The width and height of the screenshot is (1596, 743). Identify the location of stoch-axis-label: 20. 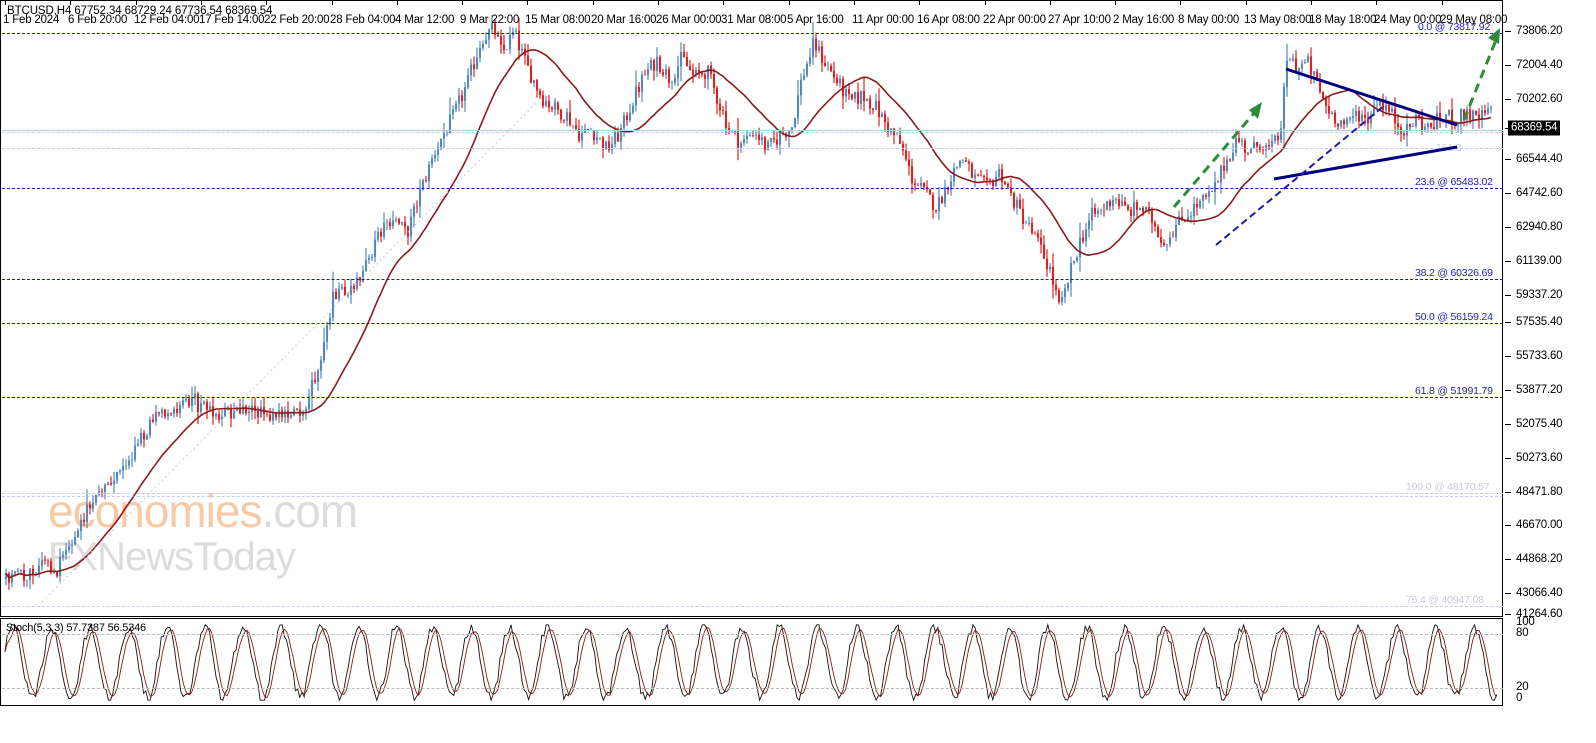
(1522, 687).